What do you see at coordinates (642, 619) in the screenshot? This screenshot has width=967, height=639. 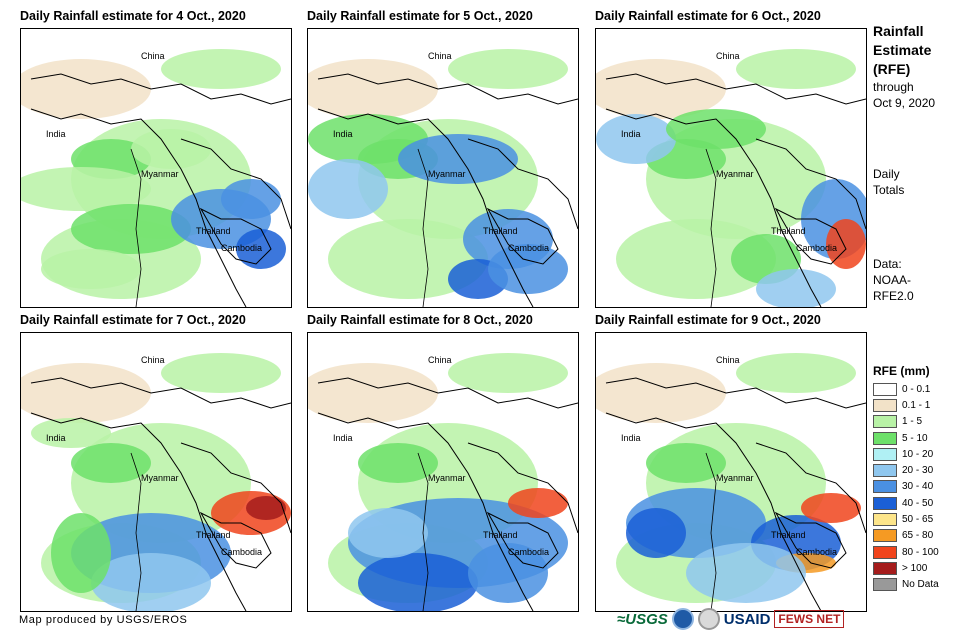 I see `usgs-logo: ≈USGS` at bounding box center [642, 619].